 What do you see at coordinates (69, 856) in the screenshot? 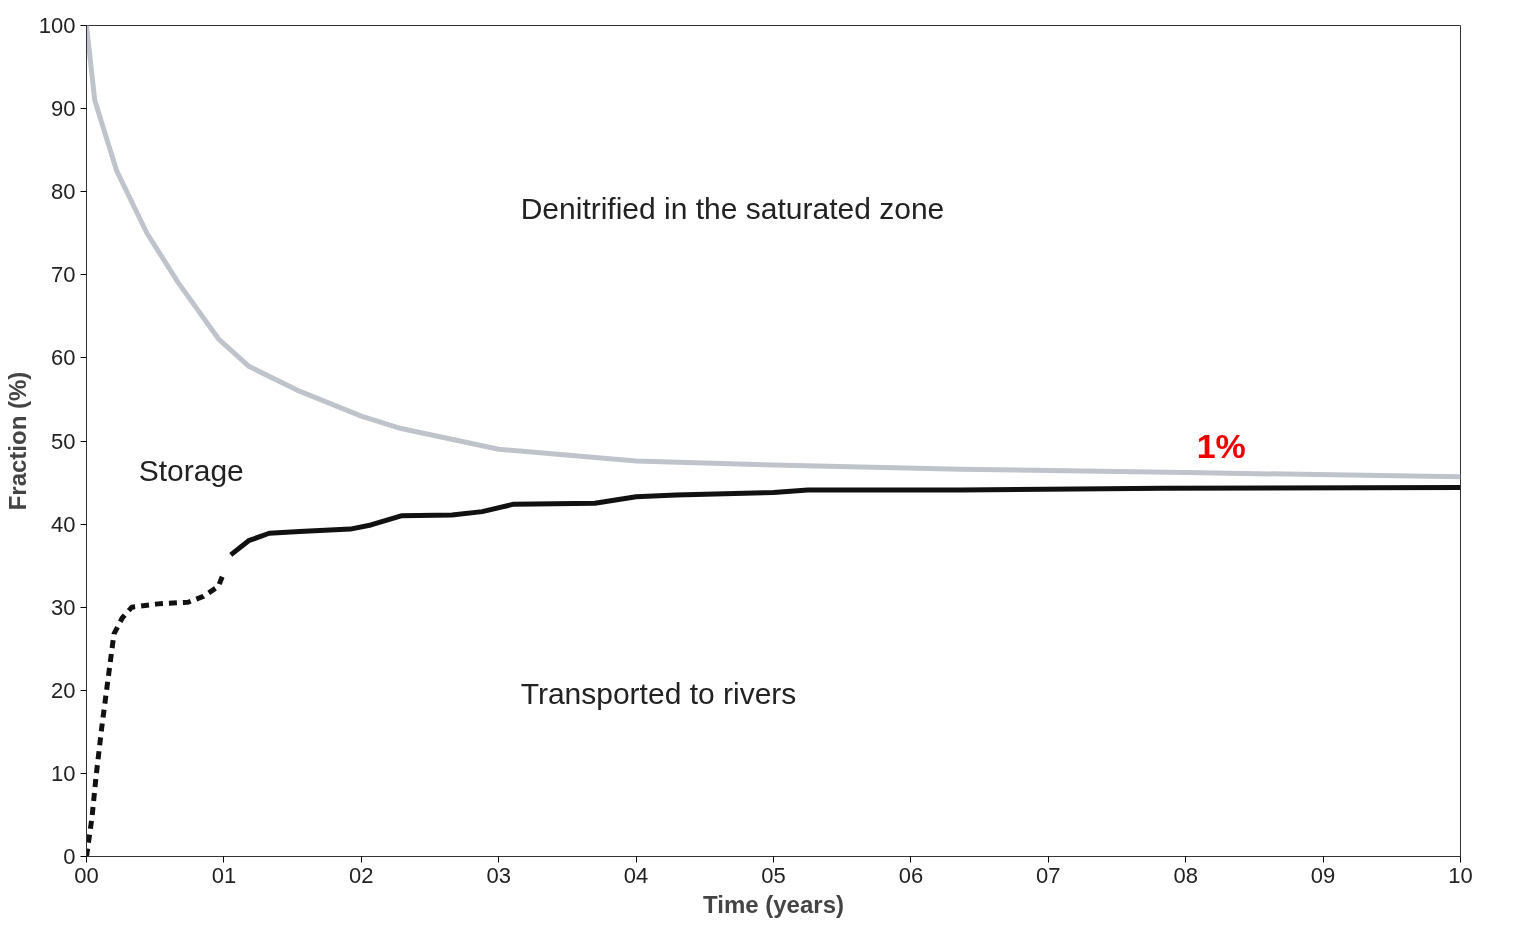
I see `y-tick-label: 0` at bounding box center [69, 856].